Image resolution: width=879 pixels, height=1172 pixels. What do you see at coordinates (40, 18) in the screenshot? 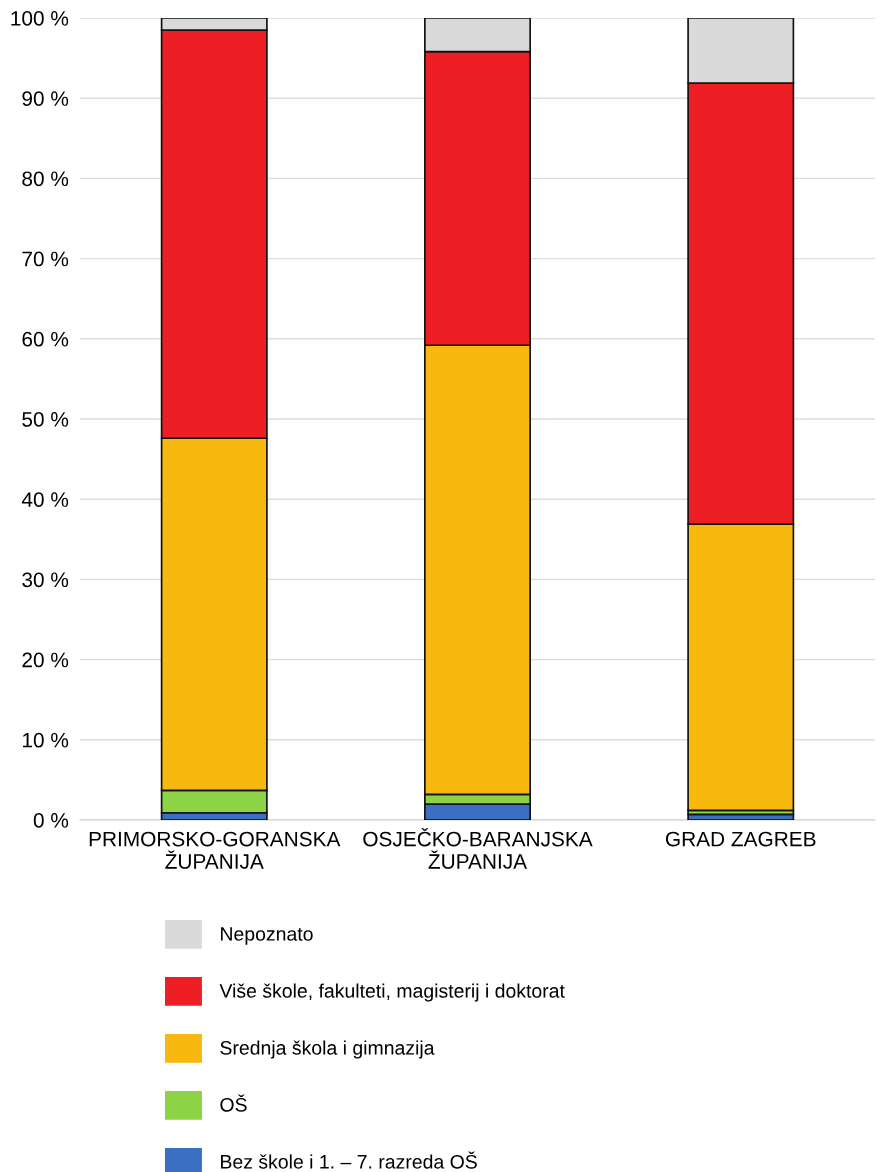
I see `y-tick-label: 100 %` at bounding box center [40, 18].